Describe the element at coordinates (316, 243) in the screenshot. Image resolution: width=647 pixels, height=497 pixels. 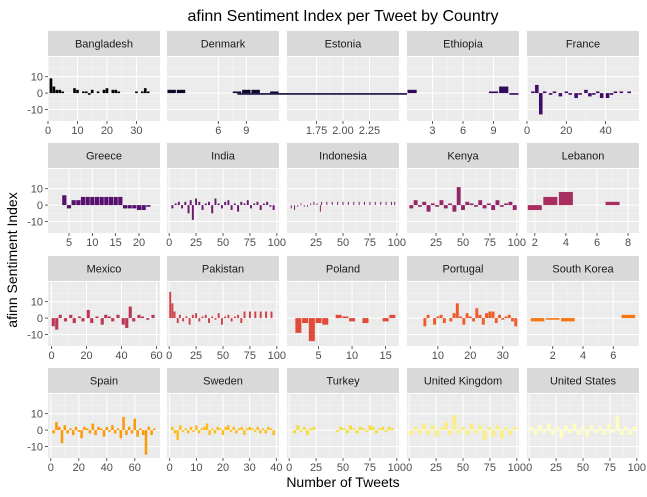
I see `x-tick-label: 25` at that location.